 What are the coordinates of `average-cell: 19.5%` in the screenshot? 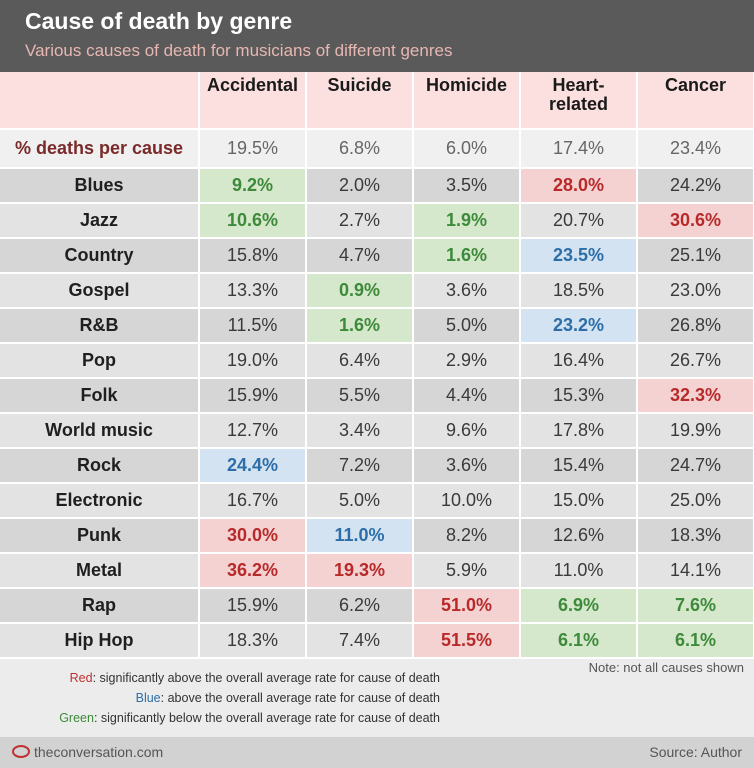 It's located at (253, 149).